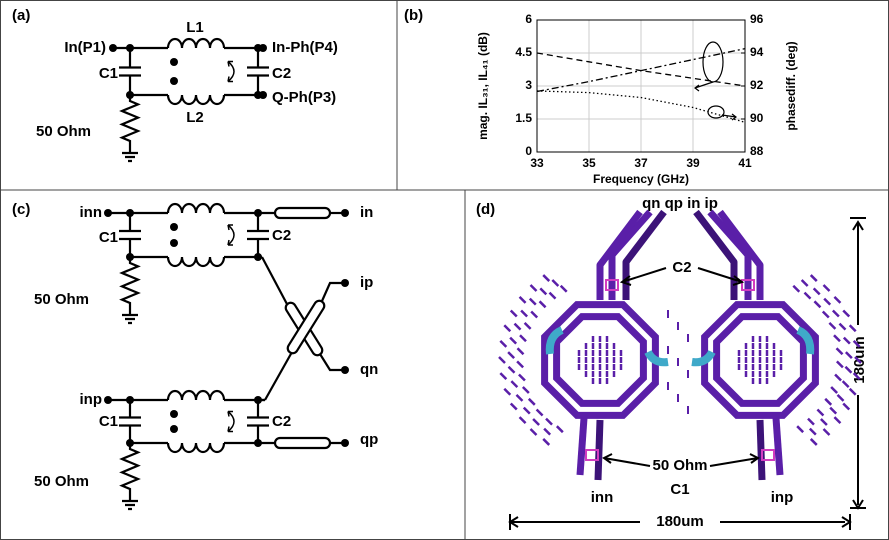 The width and height of the screenshot is (889, 540). What do you see at coordinates (791, 85) in the screenshot?
I see `y2-axis-label: phasediff. (deg)` at bounding box center [791, 85].